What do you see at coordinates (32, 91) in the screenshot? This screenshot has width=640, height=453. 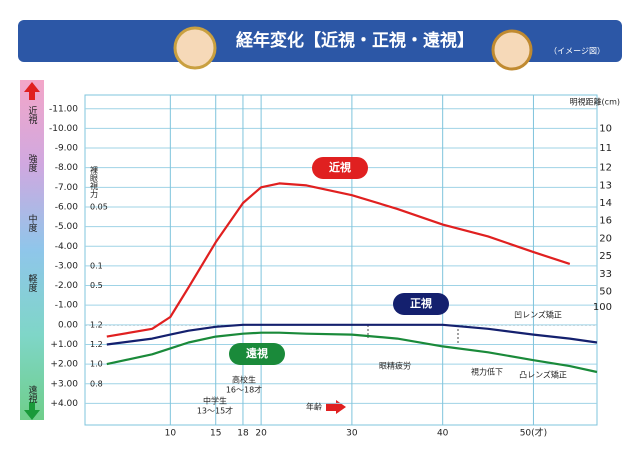 I see `arrow-up` at bounding box center [32, 91].